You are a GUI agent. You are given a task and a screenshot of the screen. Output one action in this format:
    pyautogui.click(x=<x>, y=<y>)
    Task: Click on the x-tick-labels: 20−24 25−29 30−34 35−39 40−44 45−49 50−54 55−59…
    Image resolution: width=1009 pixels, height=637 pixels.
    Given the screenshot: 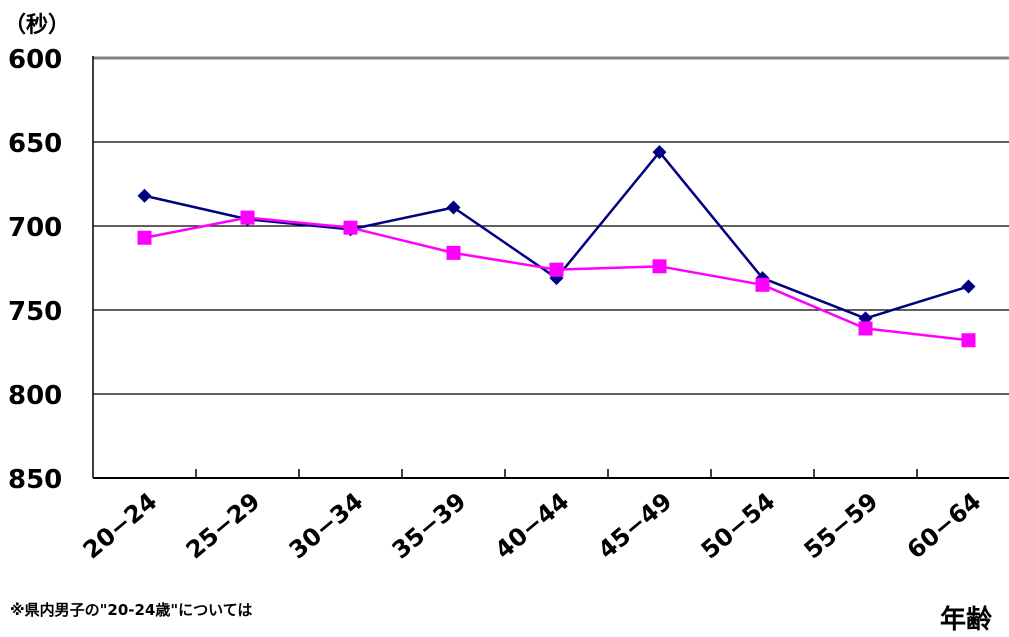 What is the action you would take?
    pyautogui.click(x=532, y=525)
    